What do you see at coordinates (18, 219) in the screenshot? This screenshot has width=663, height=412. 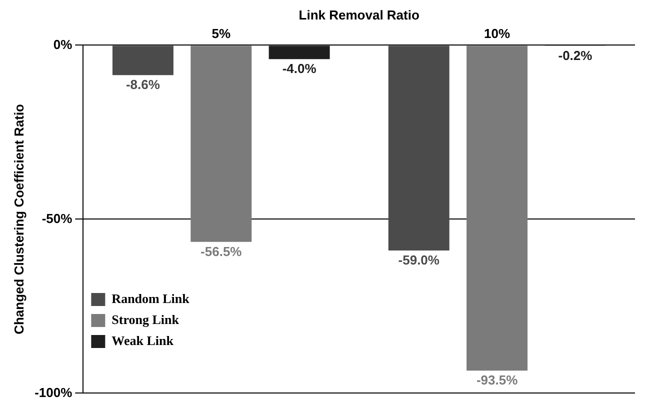 I see `y-axis-title: Changed Clustering Coefficient Ratio` at bounding box center [18, 219].